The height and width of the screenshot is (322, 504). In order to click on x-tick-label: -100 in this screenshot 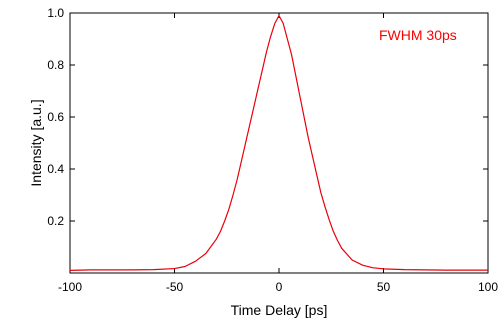, I will do `click(70, 287)`.